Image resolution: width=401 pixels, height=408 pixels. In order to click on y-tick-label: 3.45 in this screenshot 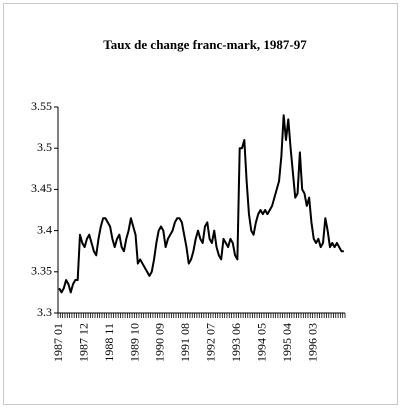, I will do `click(41, 188)`.